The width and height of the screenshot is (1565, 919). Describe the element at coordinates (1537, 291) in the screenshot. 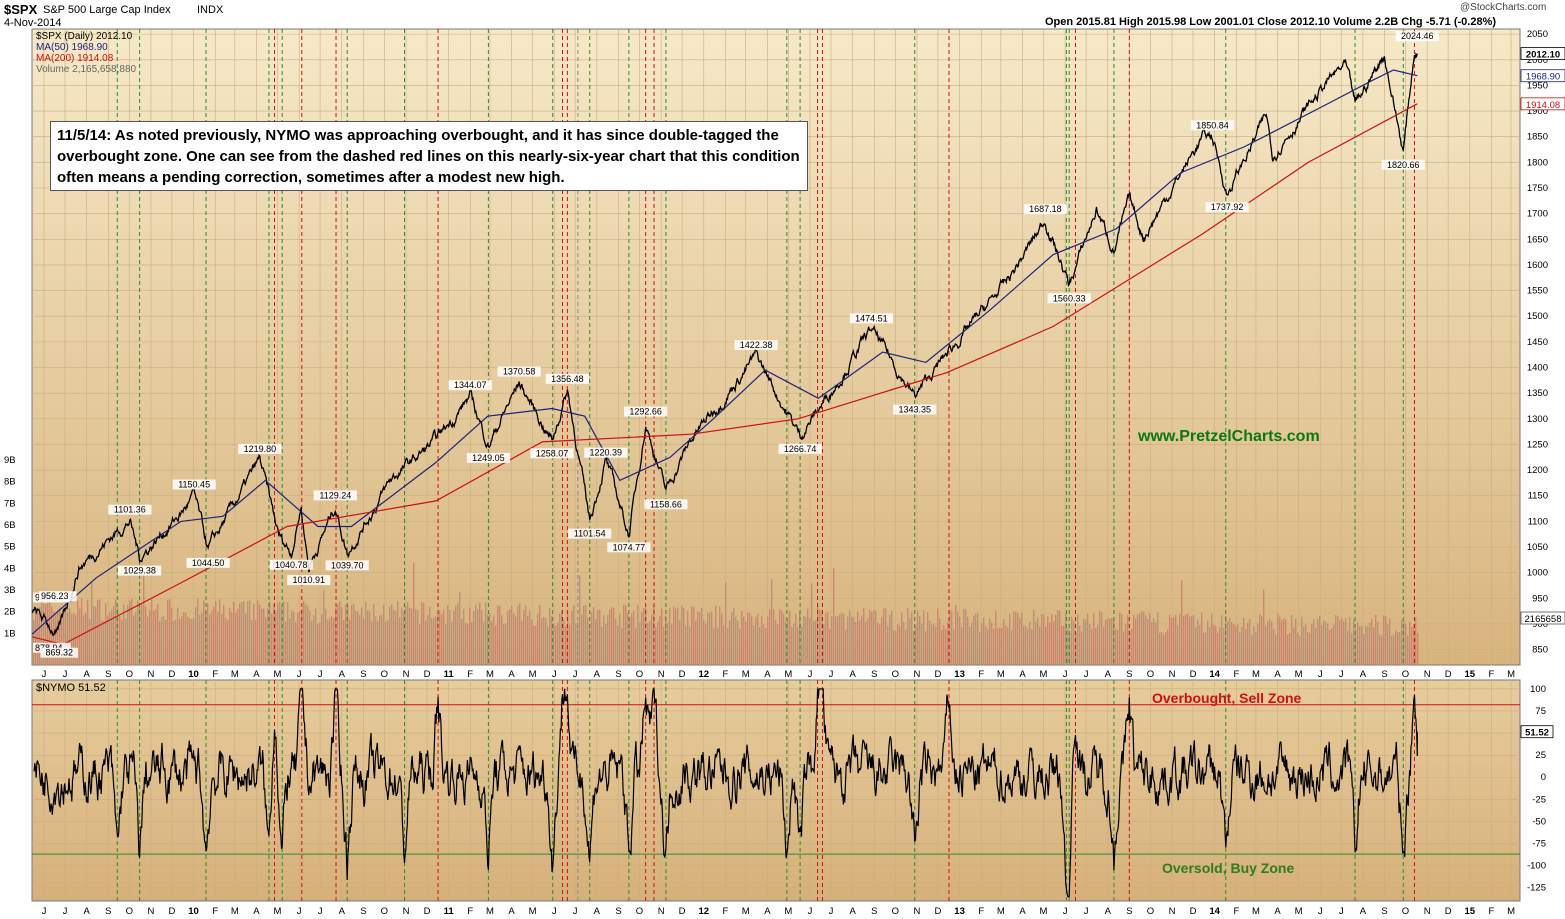

I see `price-tick-label: 1550` at that location.